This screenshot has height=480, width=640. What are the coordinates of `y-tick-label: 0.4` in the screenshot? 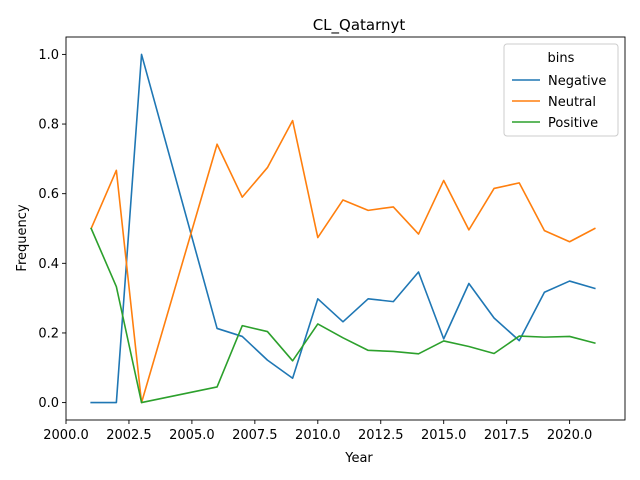 It's located at (48, 264).